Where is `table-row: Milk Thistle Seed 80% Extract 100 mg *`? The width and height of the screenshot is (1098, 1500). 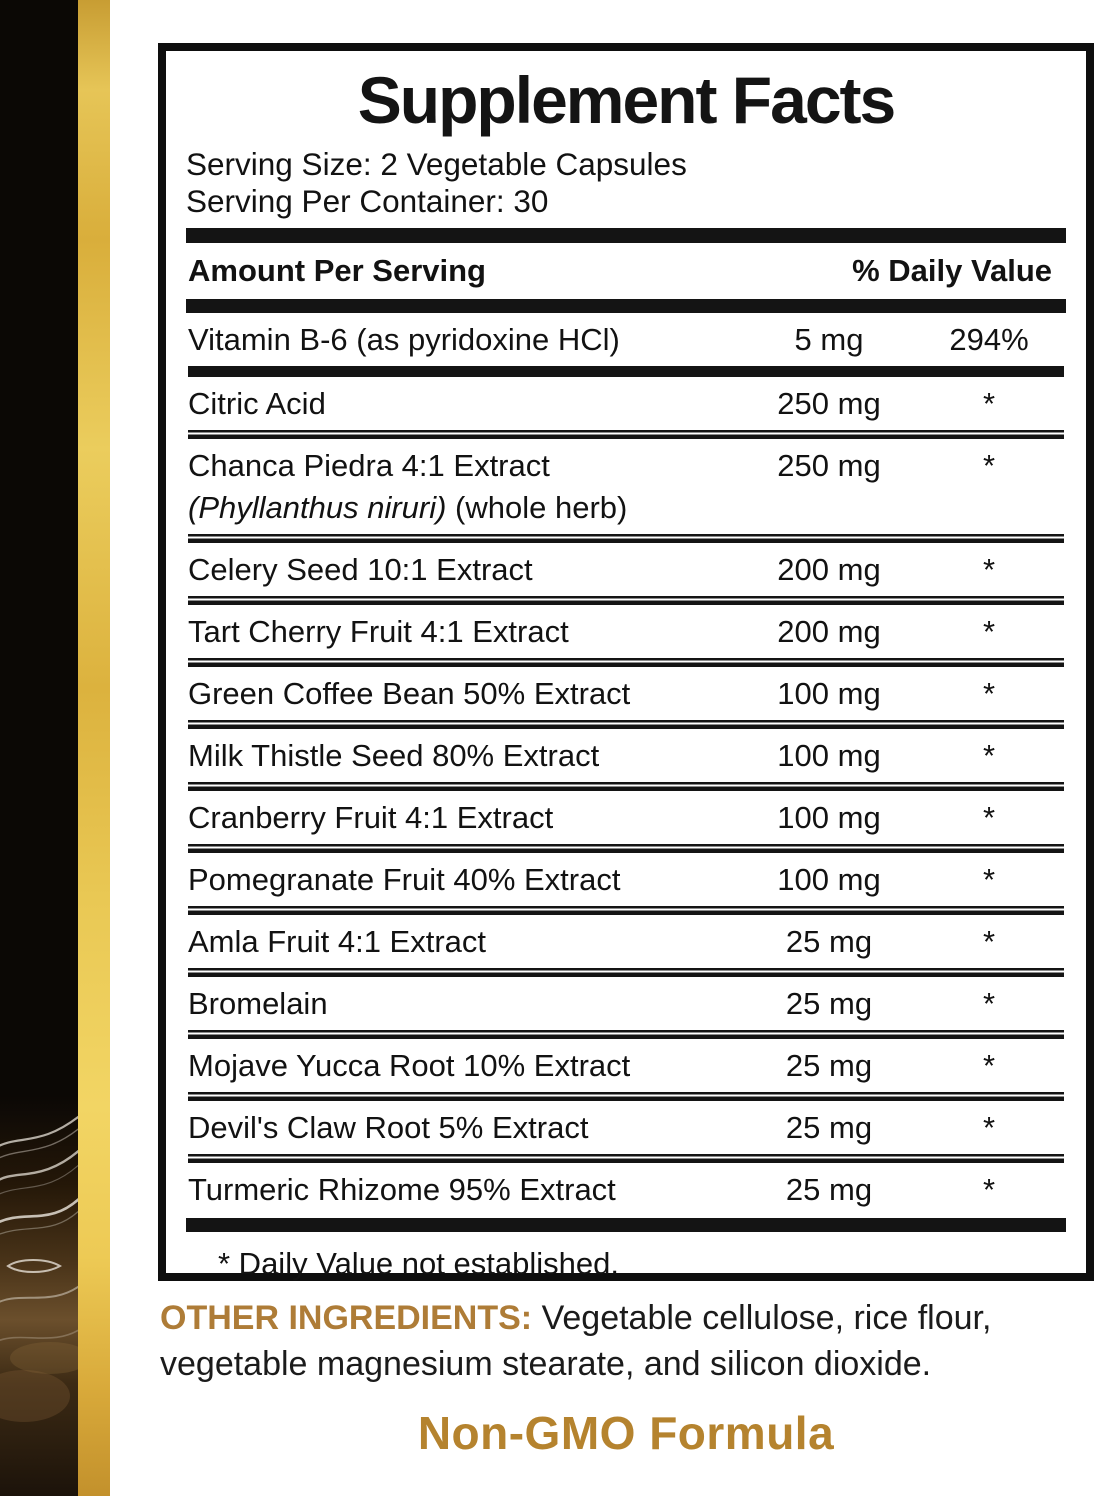 table-row: Milk Thistle Seed 80% Extract 100 mg * is located at coordinates (626, 755).